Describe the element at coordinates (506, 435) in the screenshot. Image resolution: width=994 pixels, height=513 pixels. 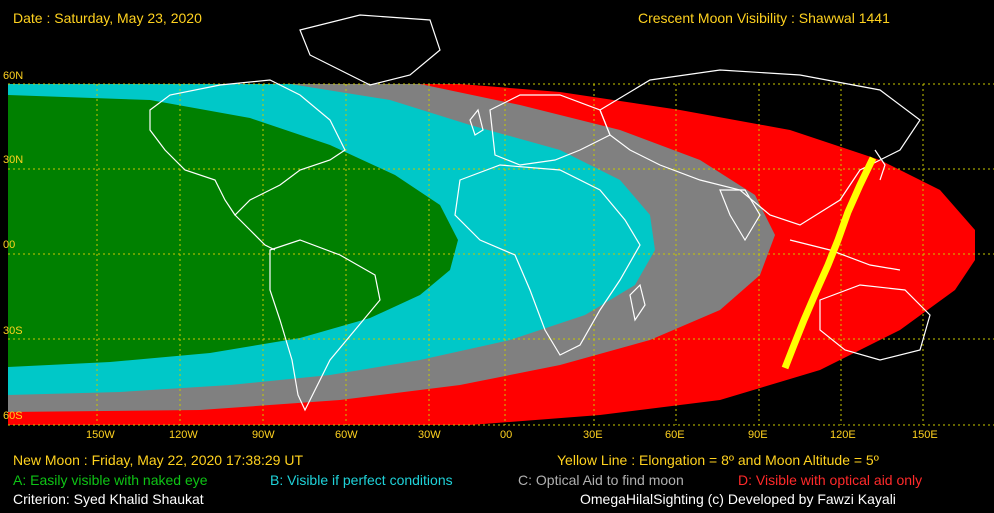
I see `lon-label-00: 00` at that location.